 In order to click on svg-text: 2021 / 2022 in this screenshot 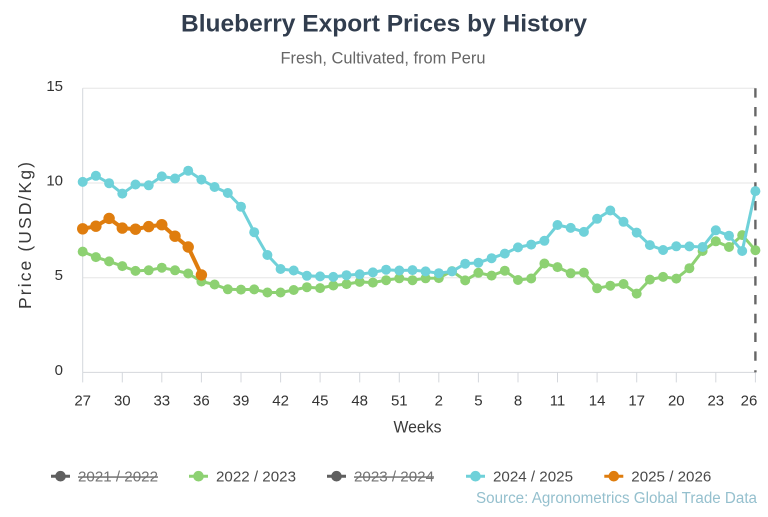, I will do `click(118, 476)`.